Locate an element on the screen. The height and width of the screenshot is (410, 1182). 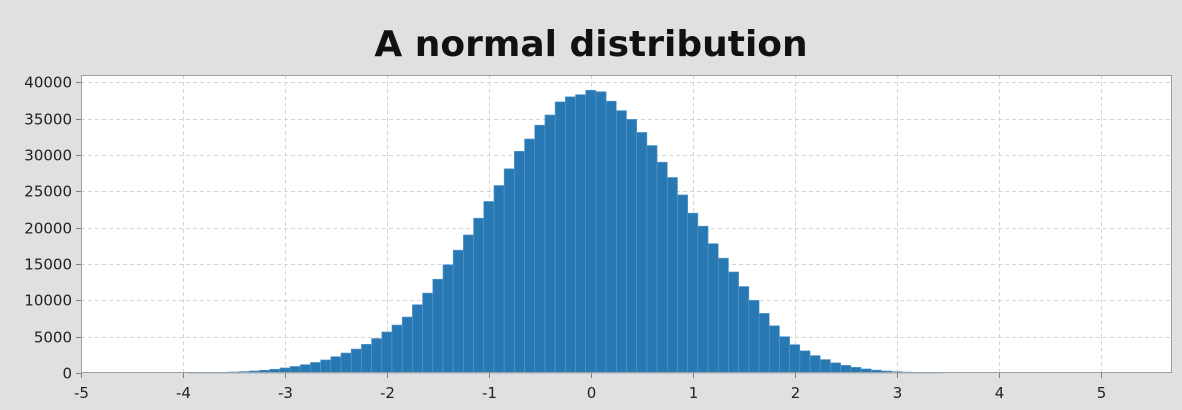
x-tick-label: -5 is located at coordinates (81, 393).